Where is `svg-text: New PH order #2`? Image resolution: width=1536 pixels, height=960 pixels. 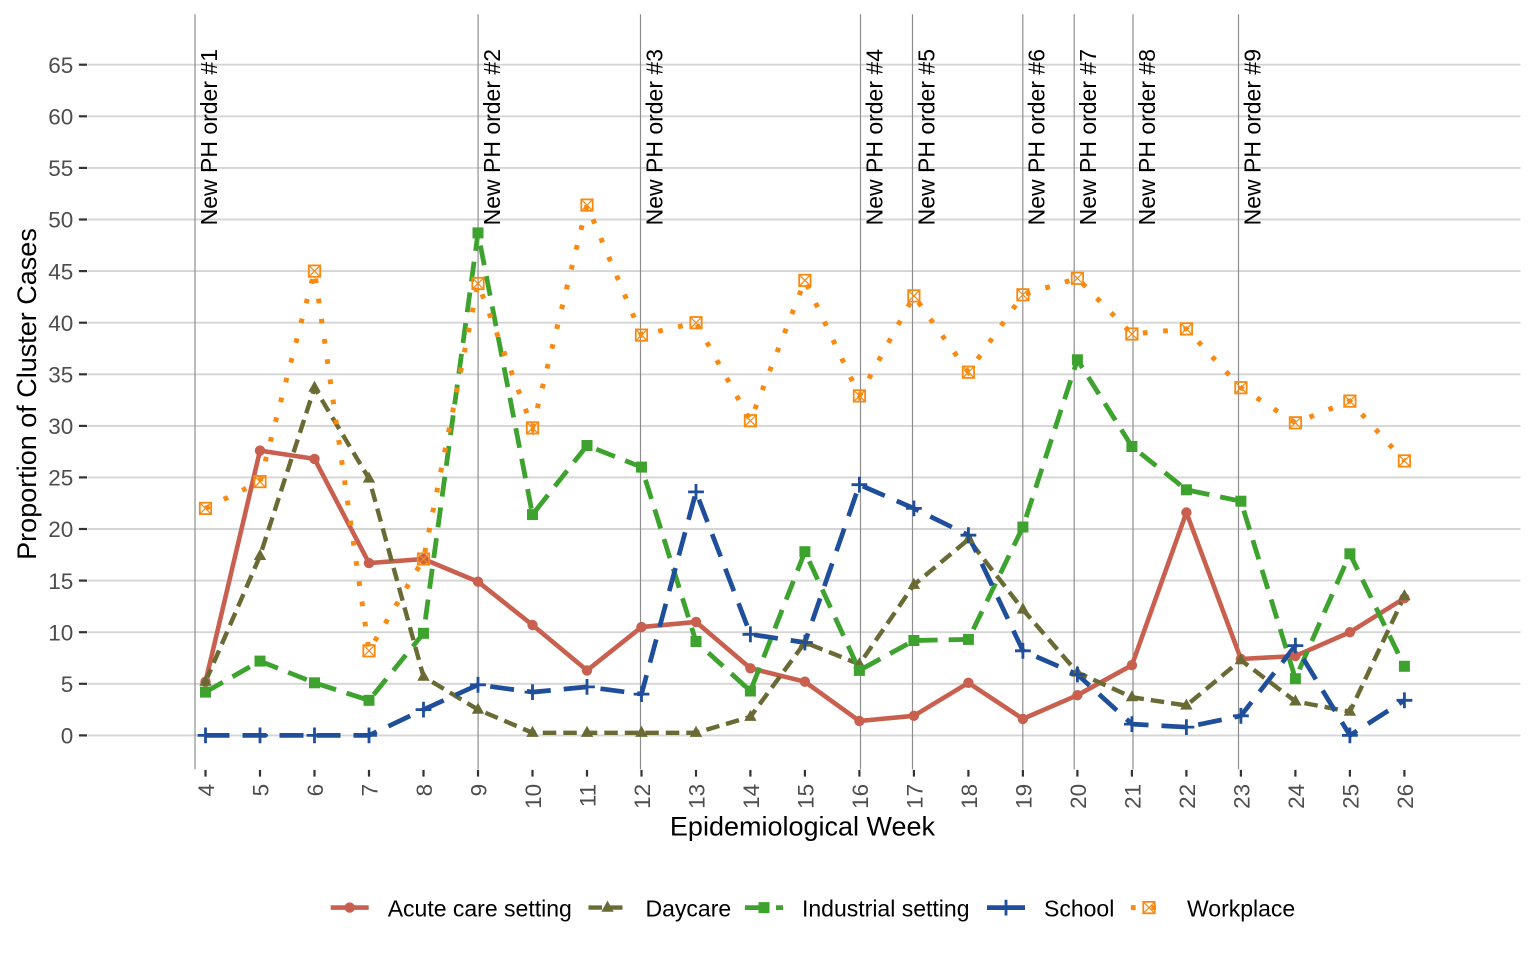
svg-text: New PH order #2 is located at coordinates (492, 137).